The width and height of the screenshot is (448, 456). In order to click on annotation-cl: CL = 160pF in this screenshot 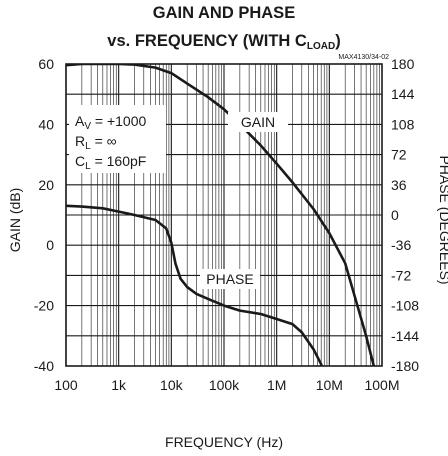, I will do `click(110, 162)`.